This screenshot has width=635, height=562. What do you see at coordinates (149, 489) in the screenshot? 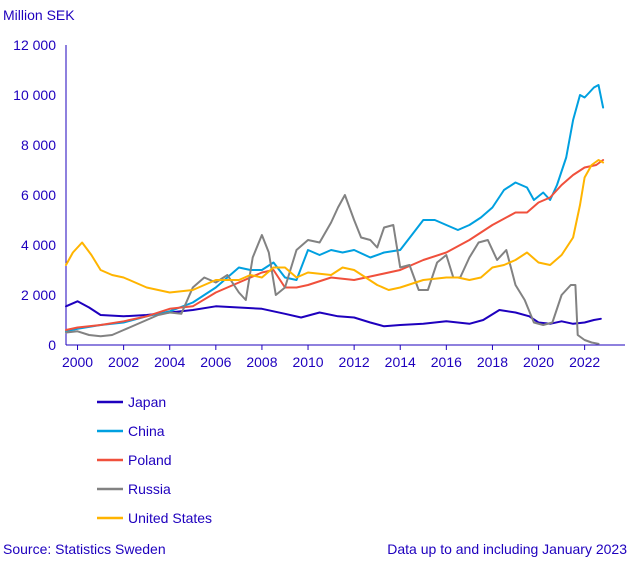
I see `legend-label: Russia` at bounding box center [149, 489].